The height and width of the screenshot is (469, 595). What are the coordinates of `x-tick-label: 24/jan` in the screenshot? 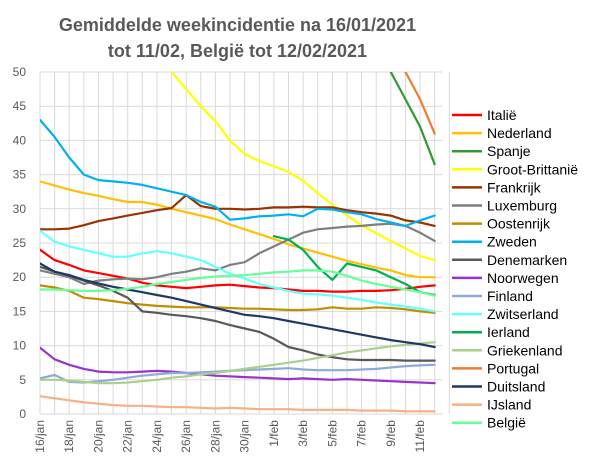 It's located at (157, 436).